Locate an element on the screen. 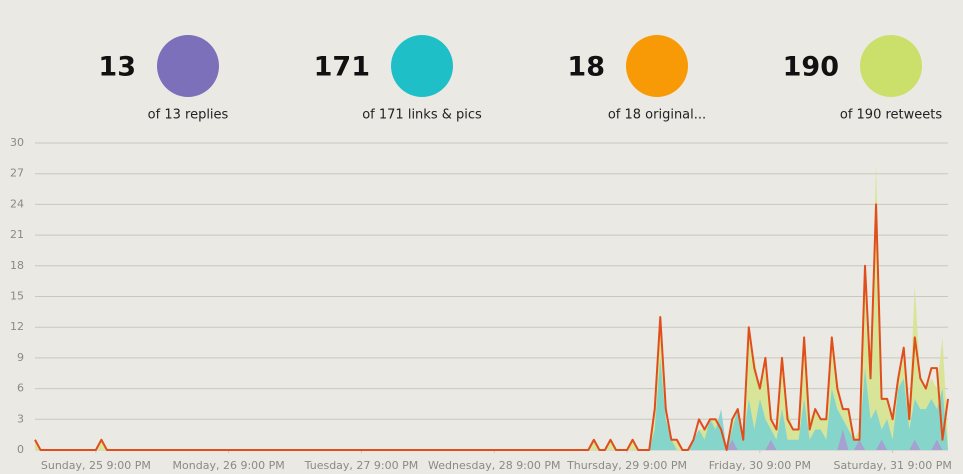 The height and width of the screenshot is (474, 963). stat-value: 190 is located at coordinates (811, 67).